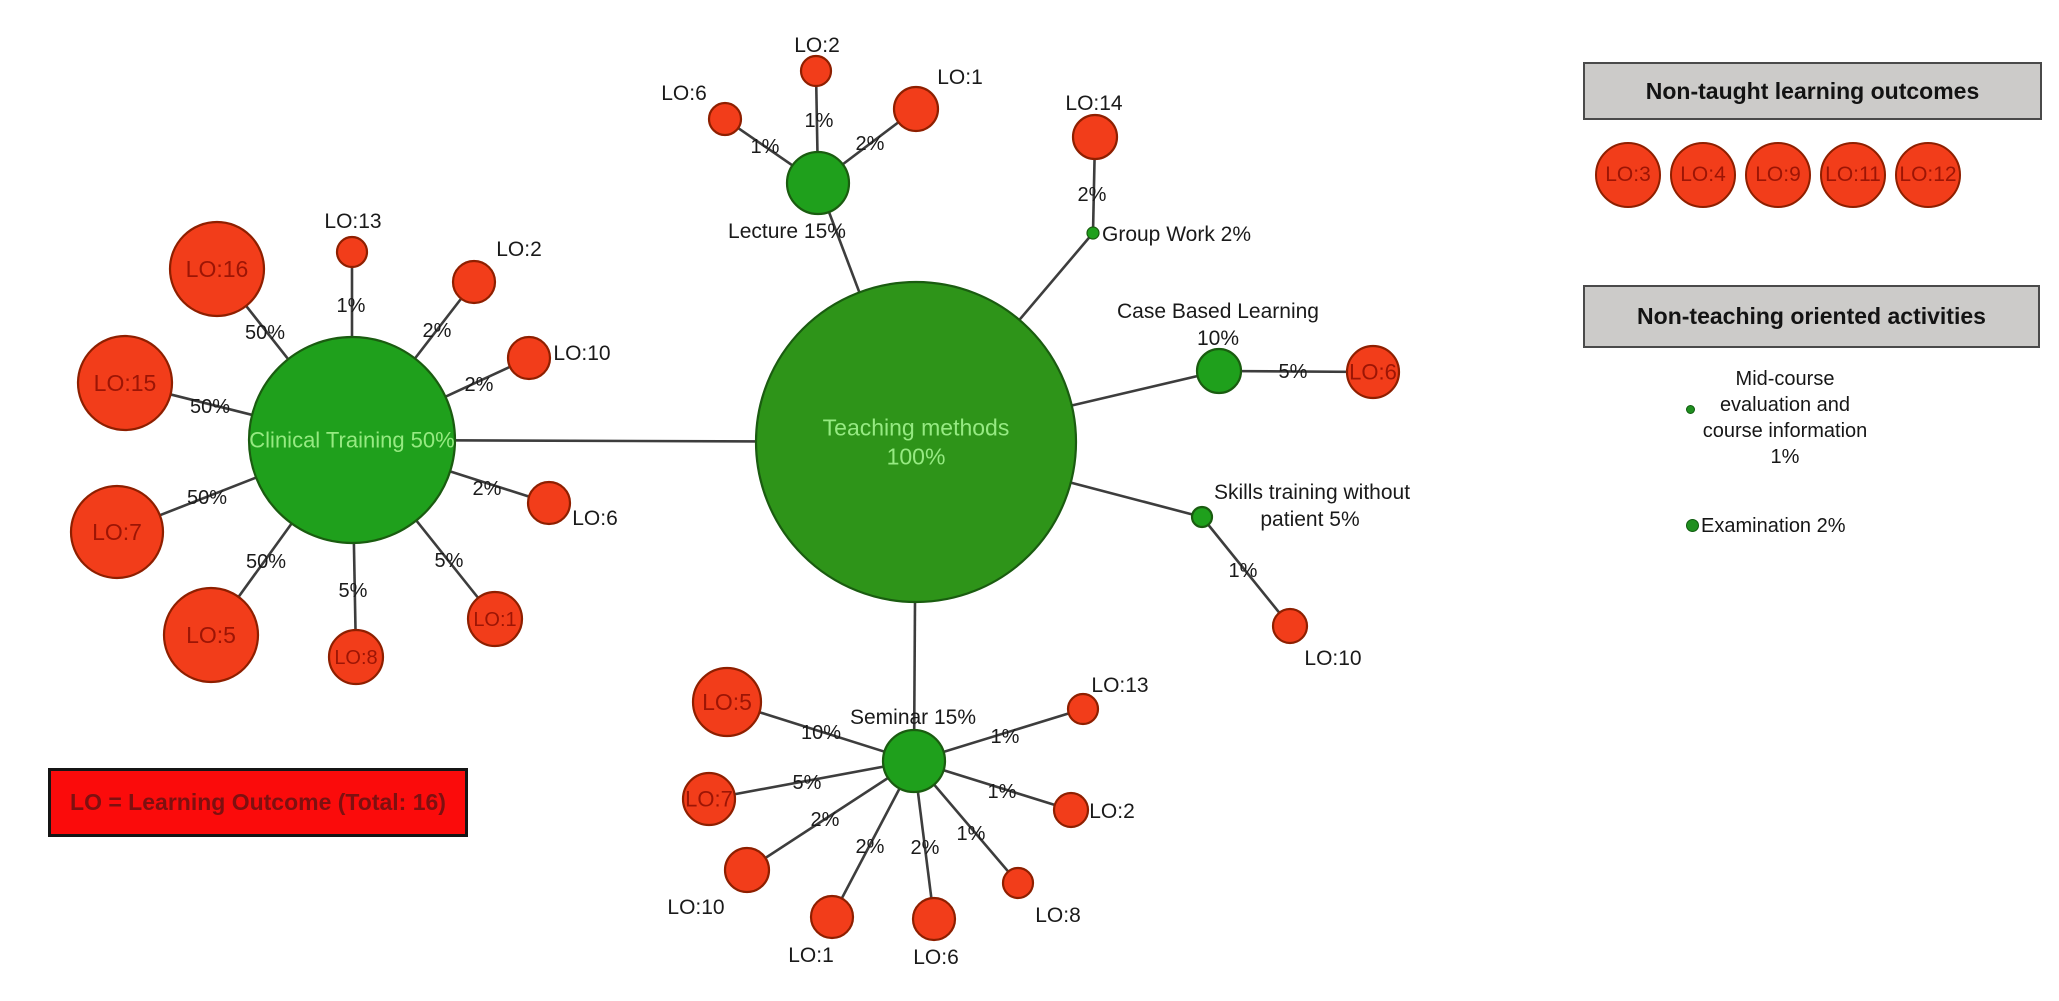 The image size is (2059, 1001). Describe the element at coordinates (811, 955) in the screenshot. I see `node-label-se1: LO:1` at that location.